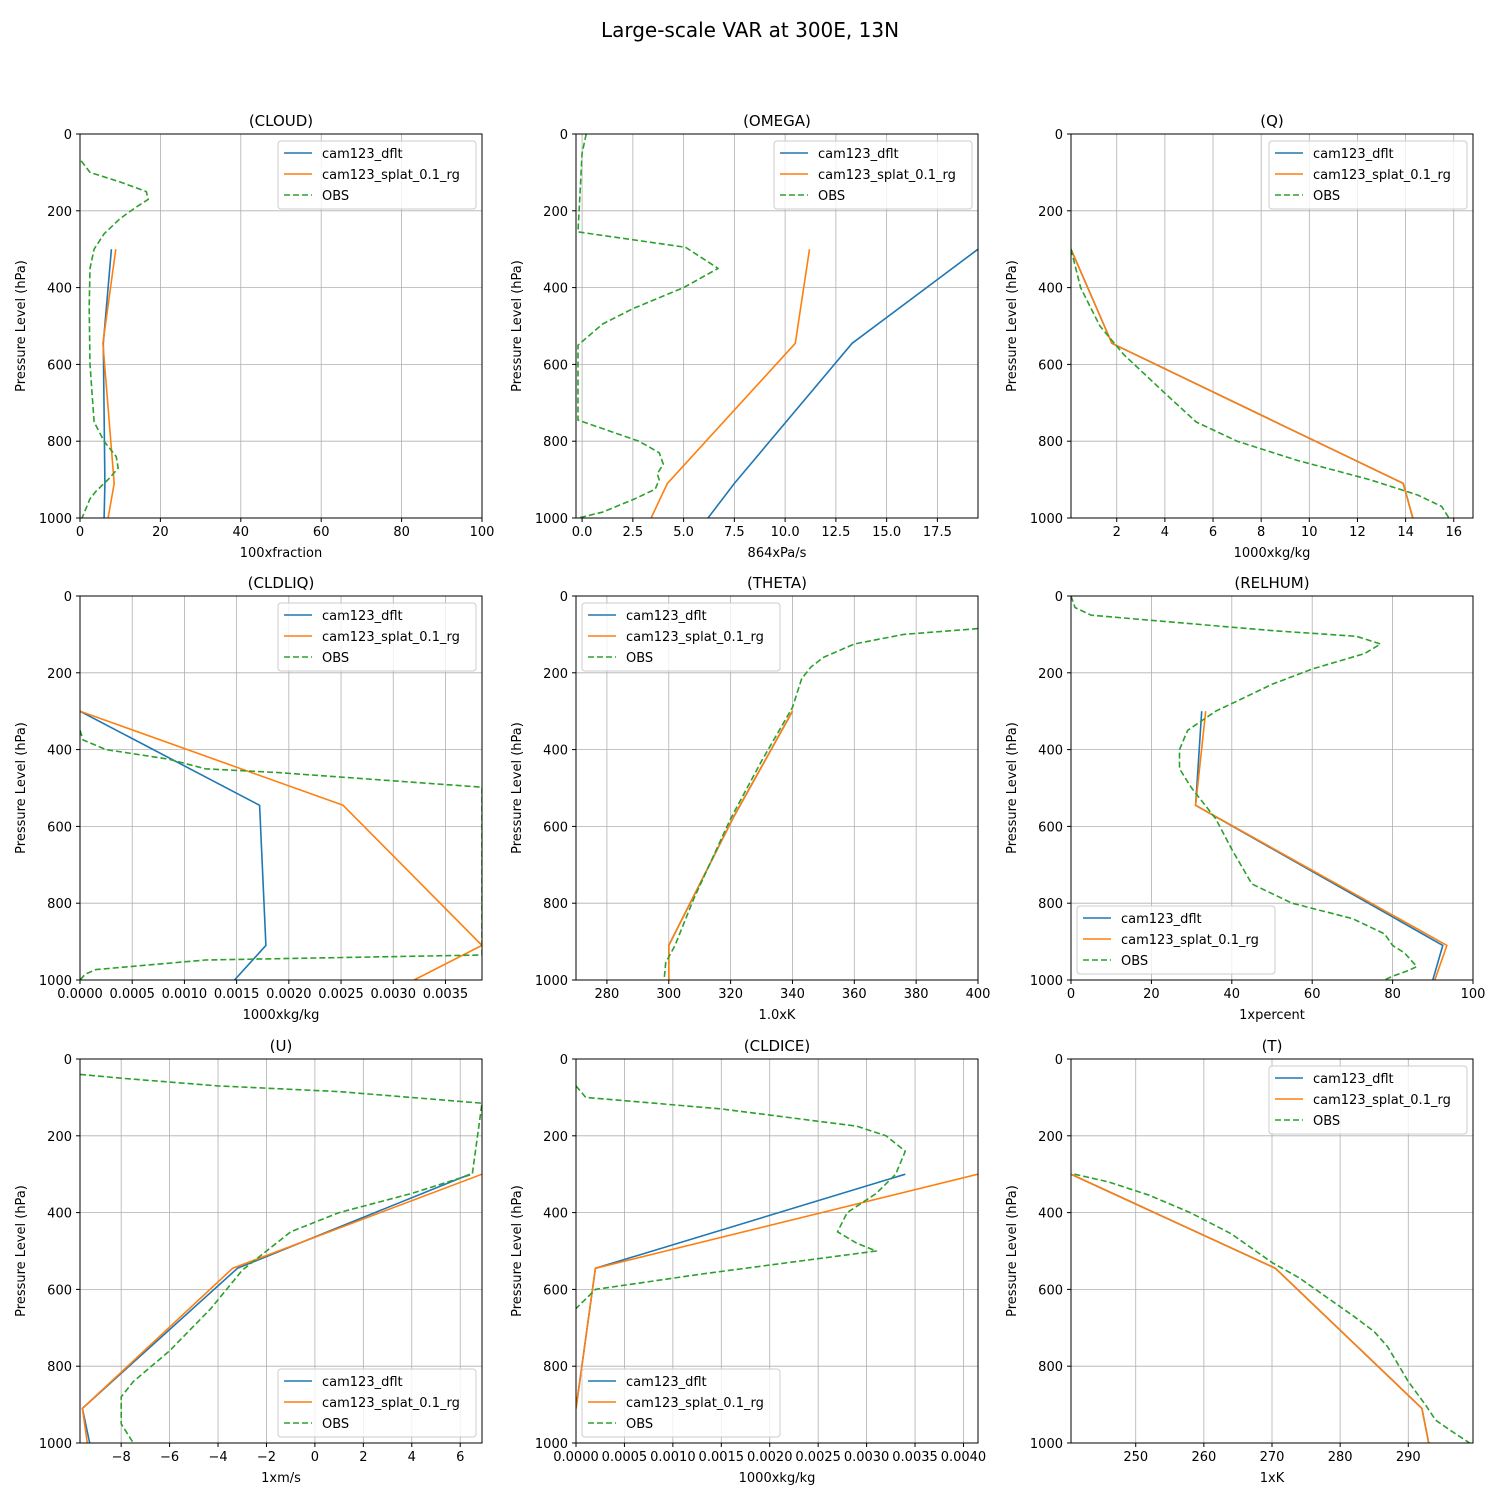 The image size is (1500, 1500). Describe the element at coordinates (916, 994) in the screenshot. I see `x-tick-label: 380` at that location.